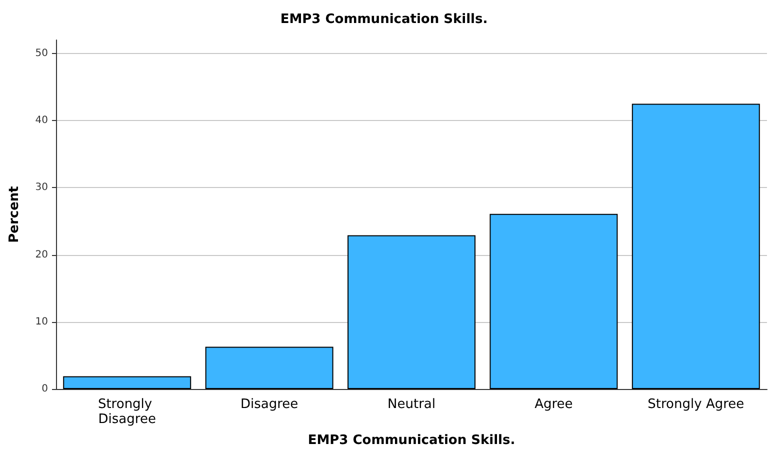  Describe the element at coordinates (553, 404) in the screenshot. I see `x-tick-label: Agree` at that location.